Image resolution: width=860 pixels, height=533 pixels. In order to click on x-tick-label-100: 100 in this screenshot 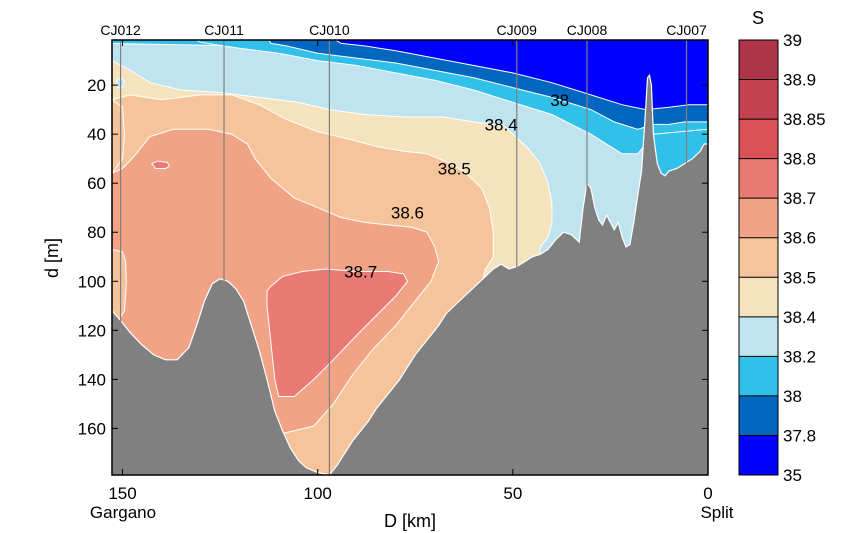, I will do `click(318, 493)`.